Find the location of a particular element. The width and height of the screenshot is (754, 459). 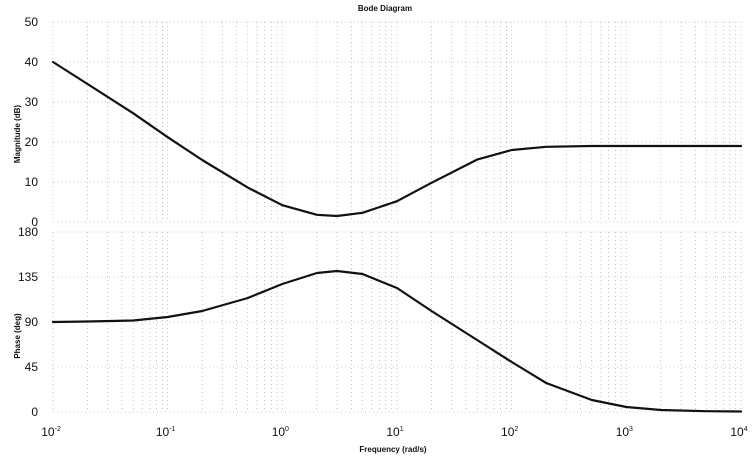

phase-y-ticks: 0 45 90 135 180 is located at coordinates (28, 322).